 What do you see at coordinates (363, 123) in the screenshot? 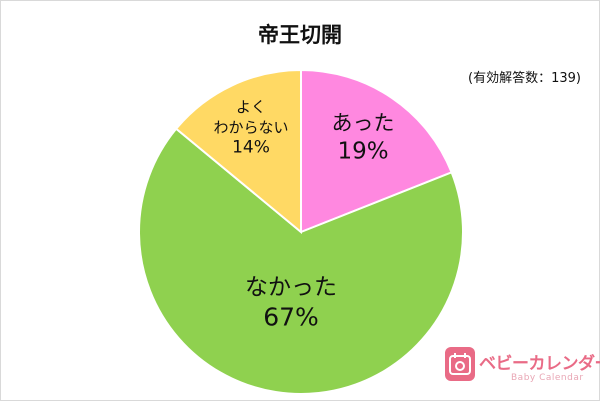
I see `slice-label-0: あった` at bounding box center [363, 123].